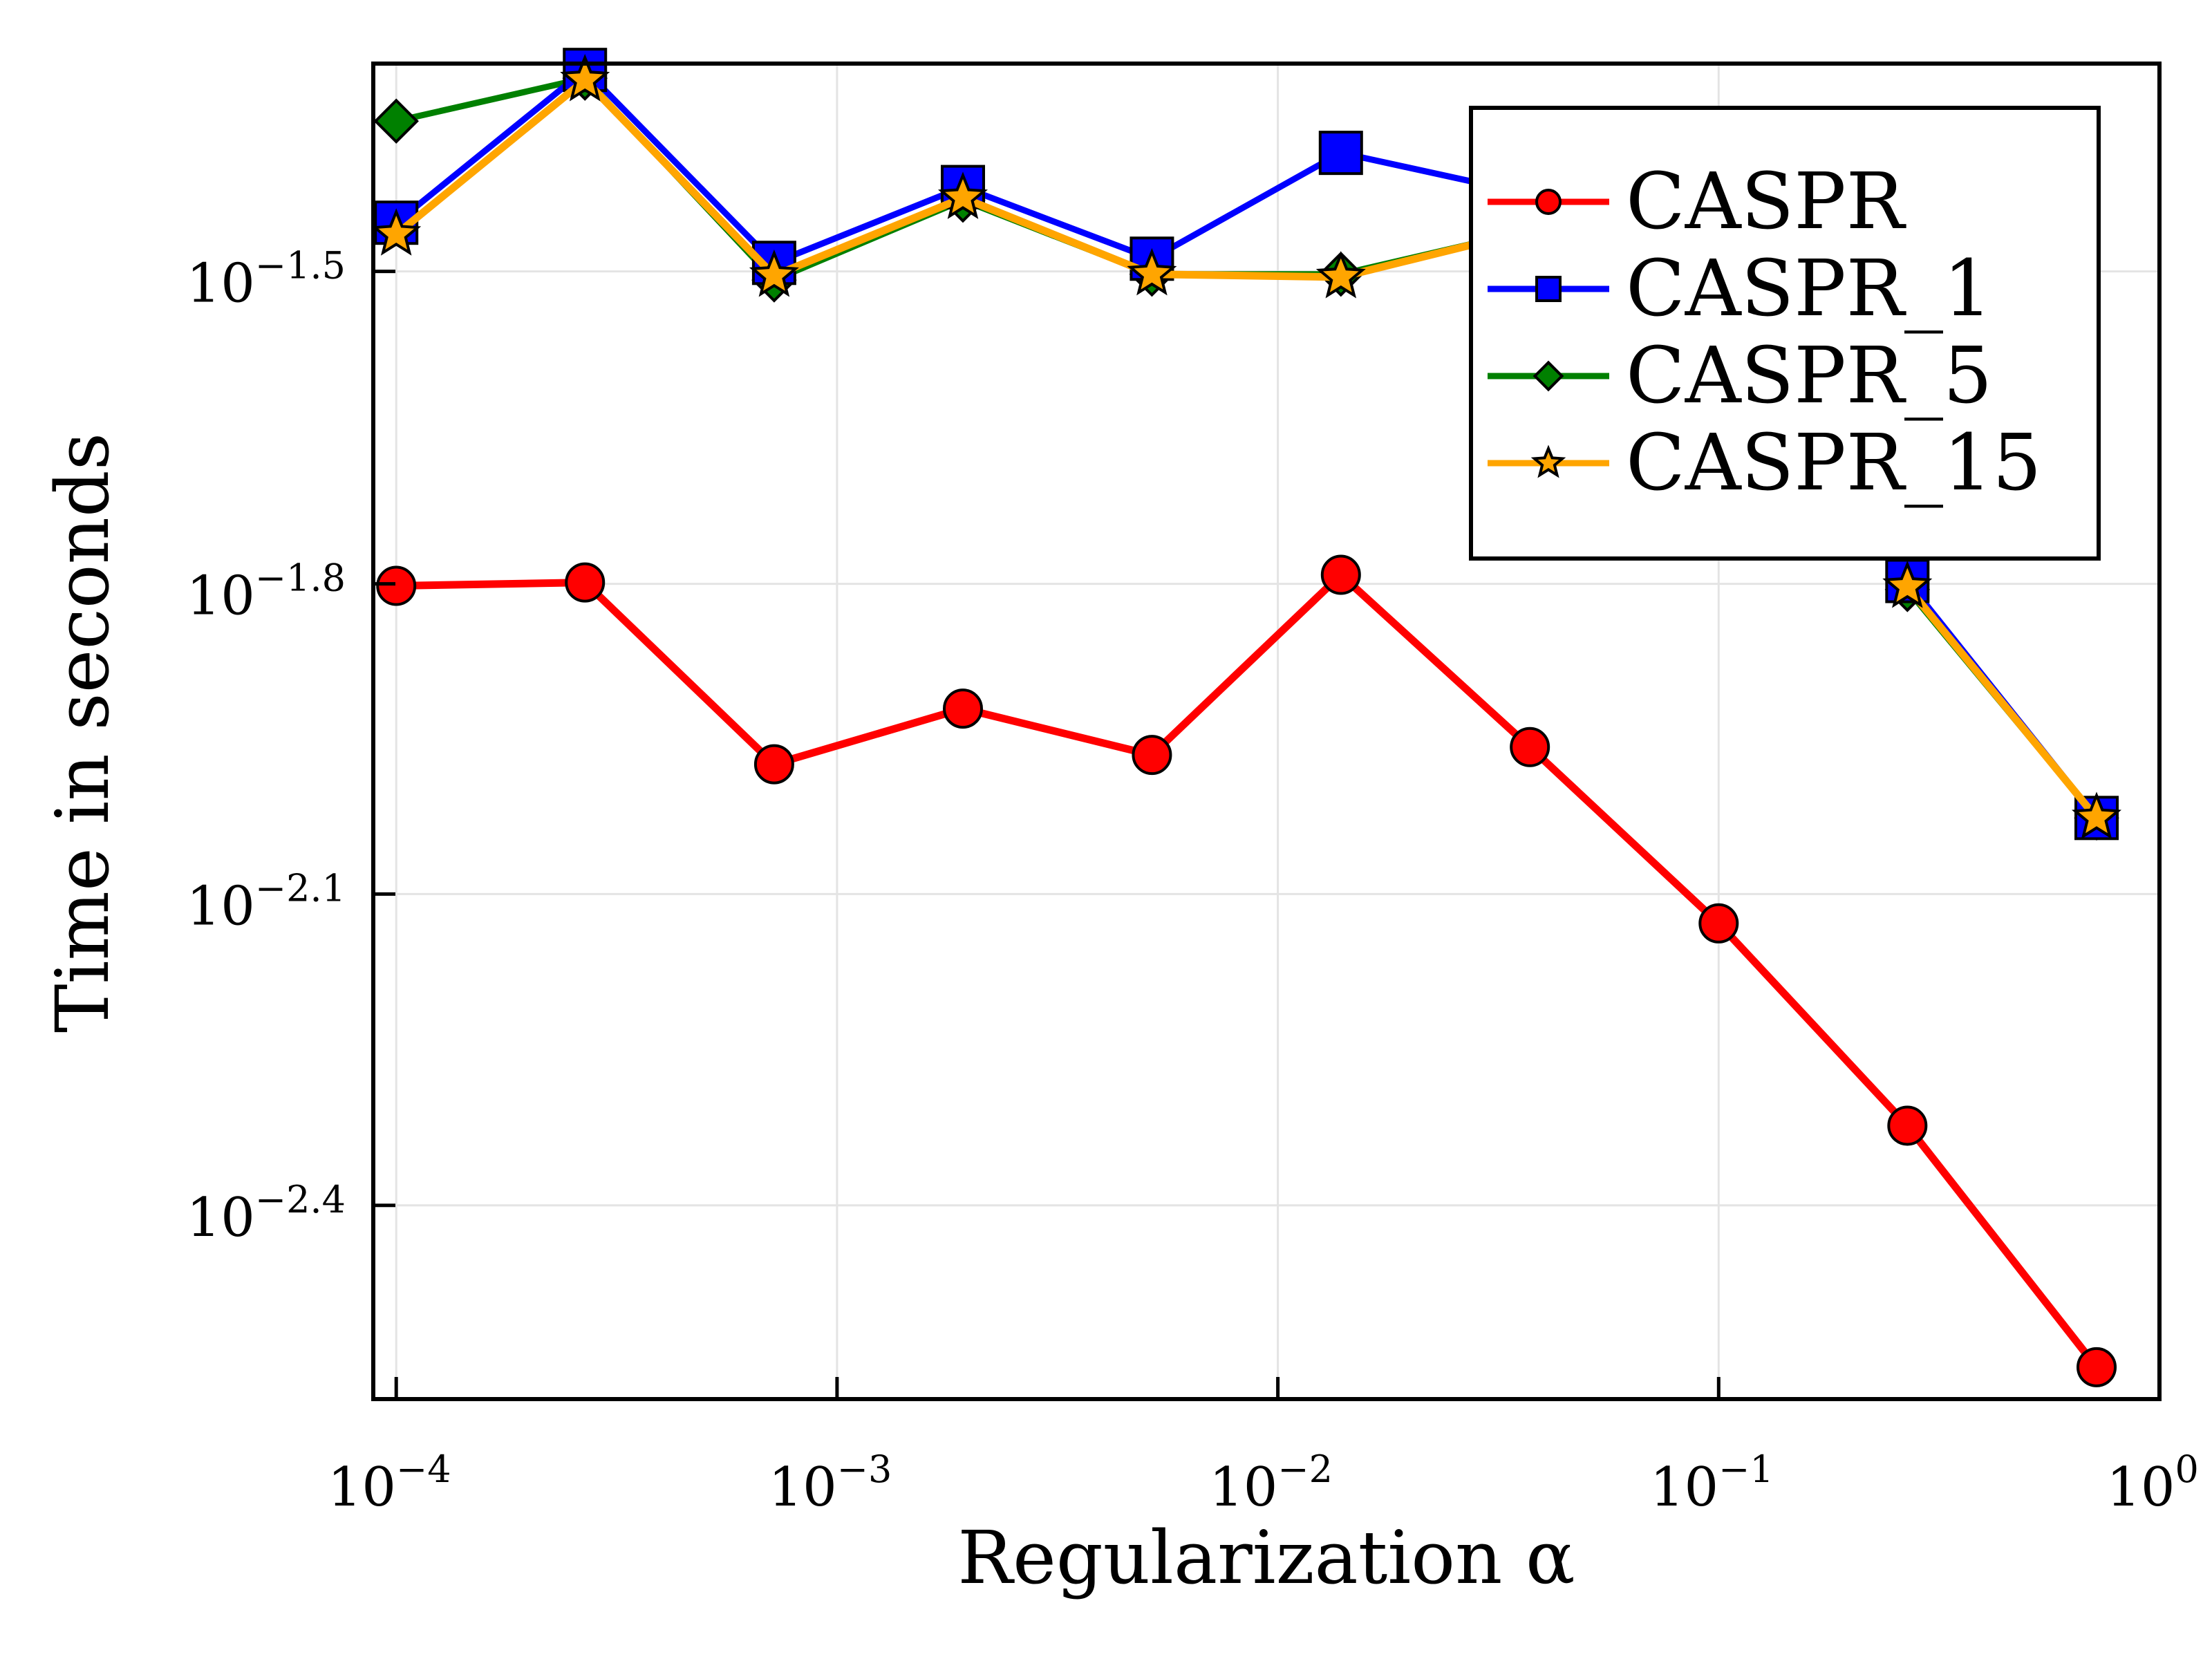  What do you see at coordinates (424, 1469) in the screenshot?
I see `x-tick-label-exponent: −4` at bounding box center [424, 1469].